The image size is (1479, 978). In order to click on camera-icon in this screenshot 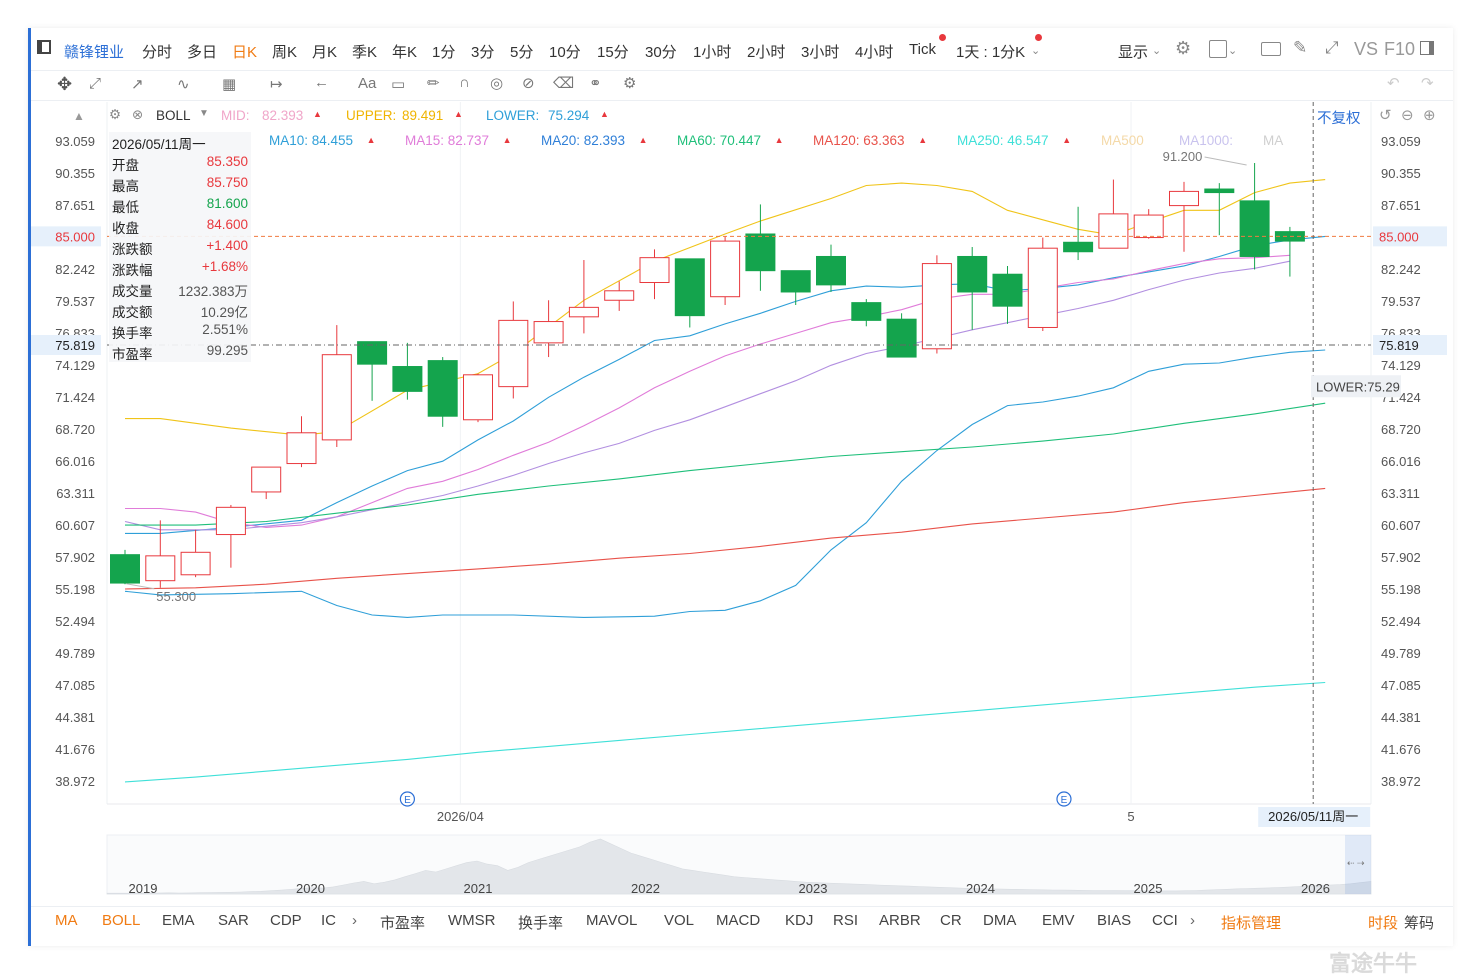, I will do `click(1271, 49)`.